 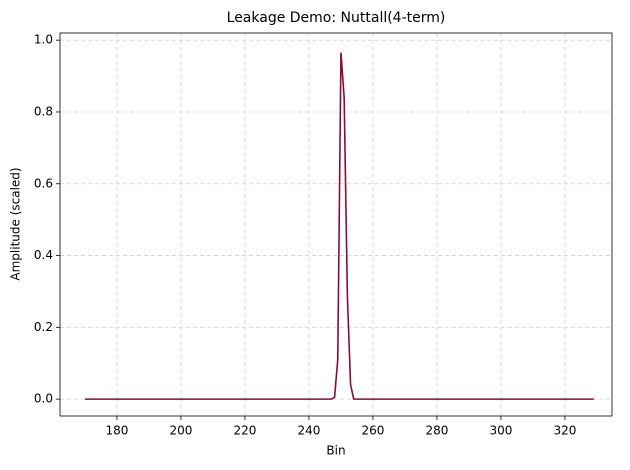 I want to click on chart-title: Leakage Demo: Nuttall(4-term), so click(x=336, y=18).